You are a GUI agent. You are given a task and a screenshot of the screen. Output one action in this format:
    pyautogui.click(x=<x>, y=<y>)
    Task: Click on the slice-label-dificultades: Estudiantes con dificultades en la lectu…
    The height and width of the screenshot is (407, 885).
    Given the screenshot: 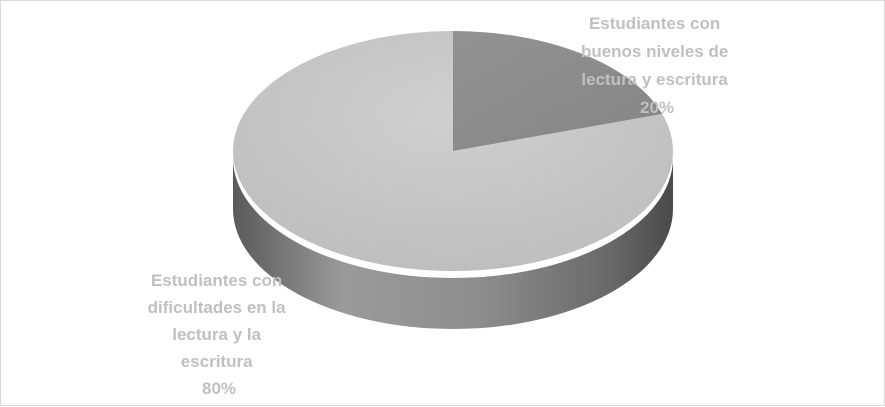 What is the action you would take?
    pyautogui.click(x=219, y=334)
    